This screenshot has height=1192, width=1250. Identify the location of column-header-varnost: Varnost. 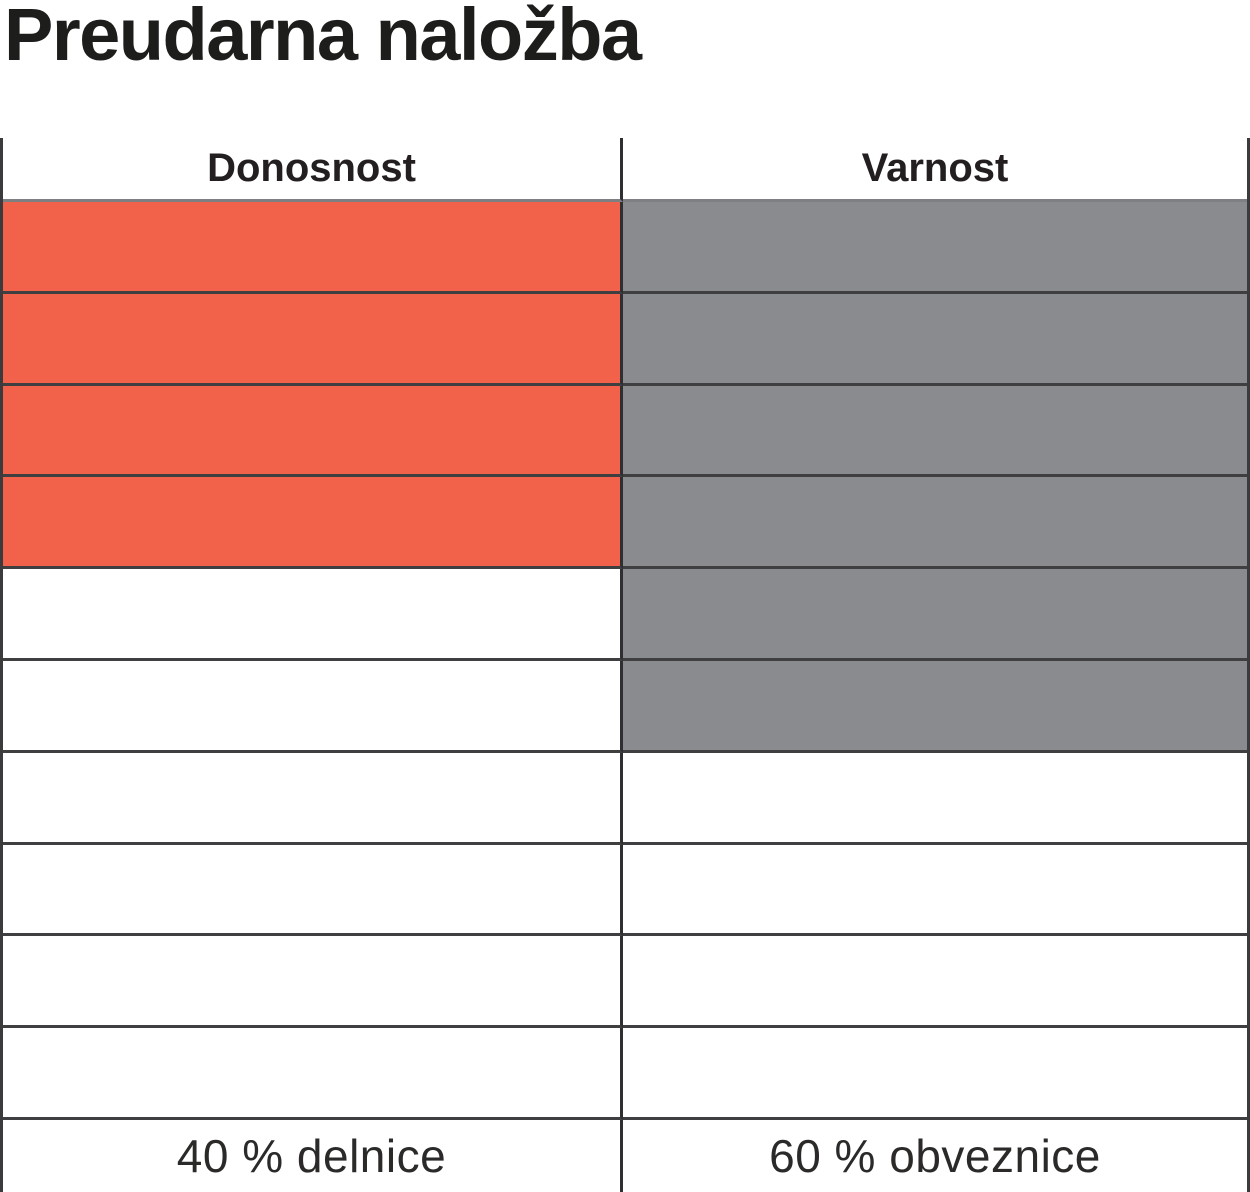
(935, 170).